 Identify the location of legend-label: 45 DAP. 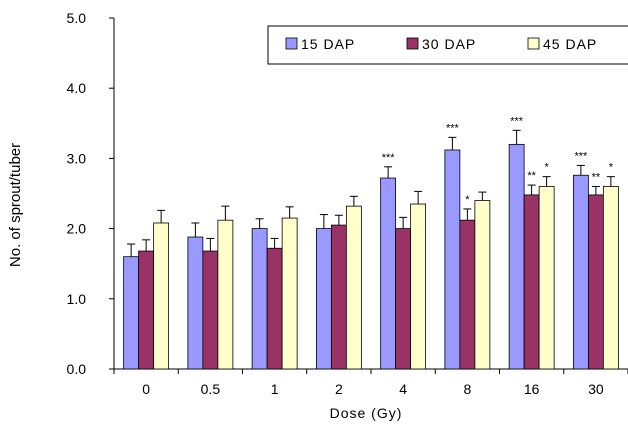
(570, 44).